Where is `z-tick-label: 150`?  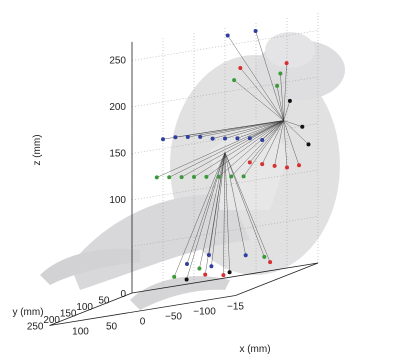
z-tick-label: 150 is located at coordinates (117, 154).